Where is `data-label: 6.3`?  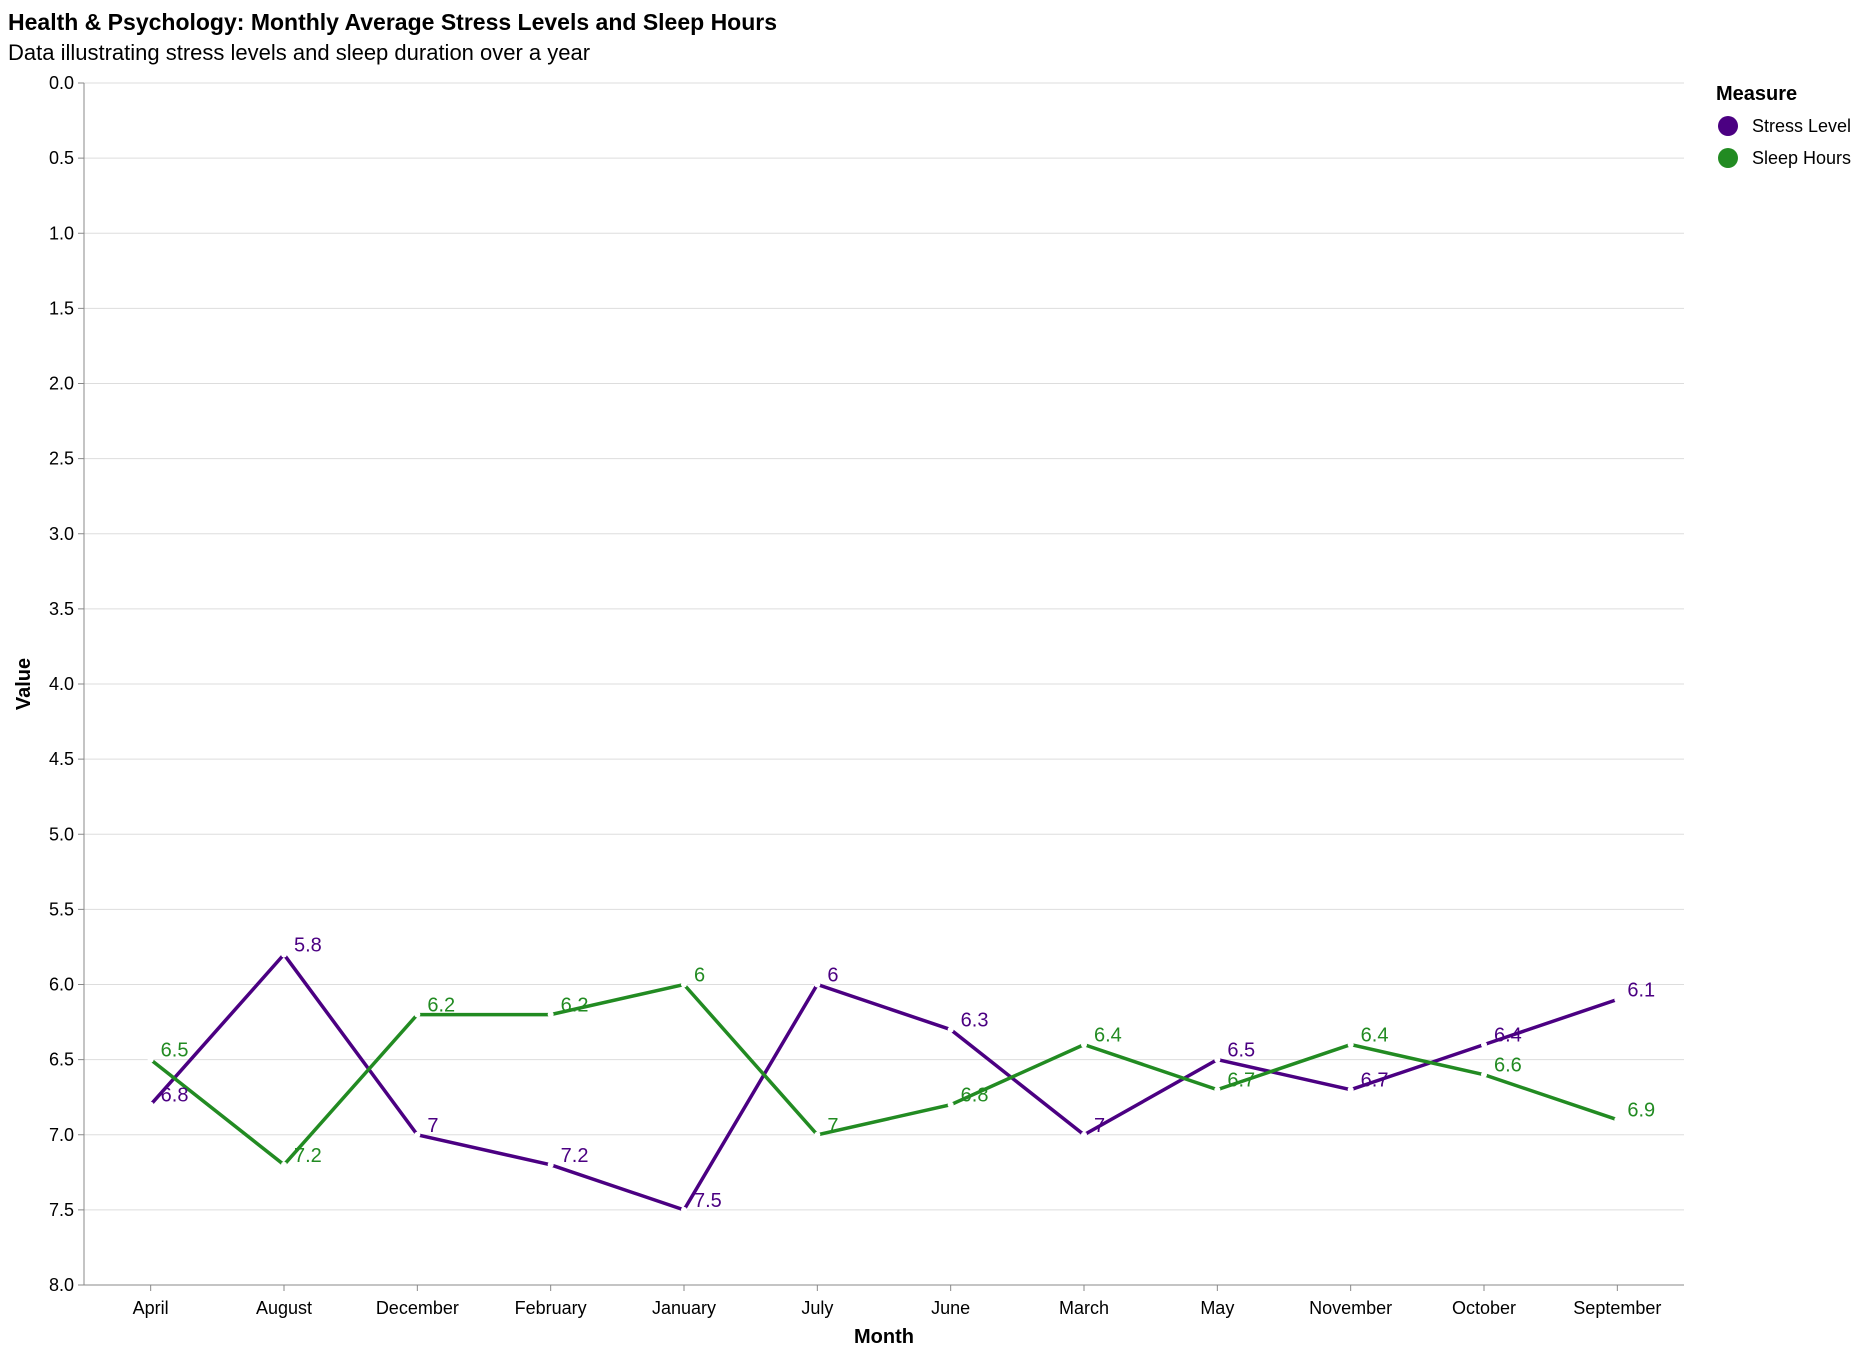 data-label: 6.3 is located at coordinates (975, 1021).